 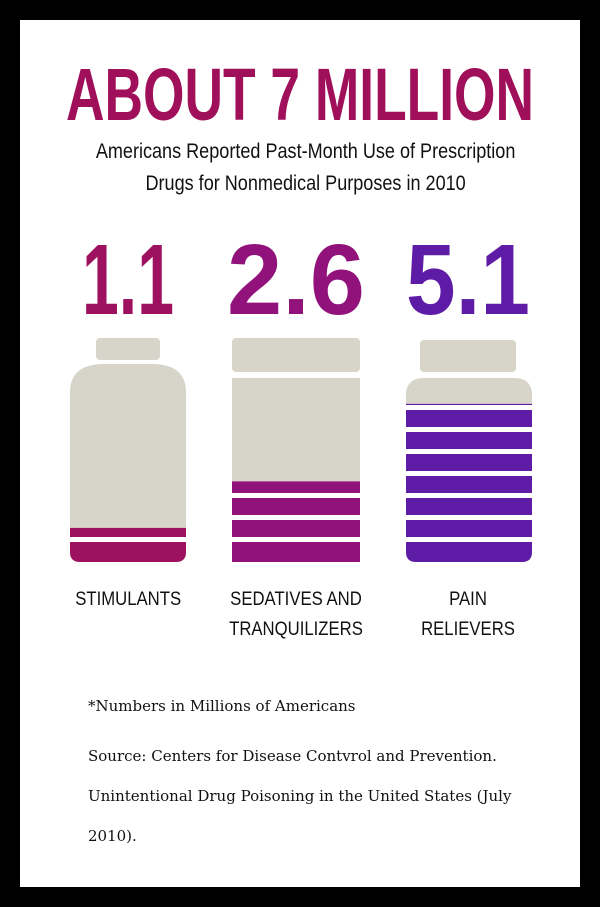 What do you see at coordinates (468, 614) in the screenshot?
I see `category-label: PAIN RELIEVERS` at bounding box center [468, 614].